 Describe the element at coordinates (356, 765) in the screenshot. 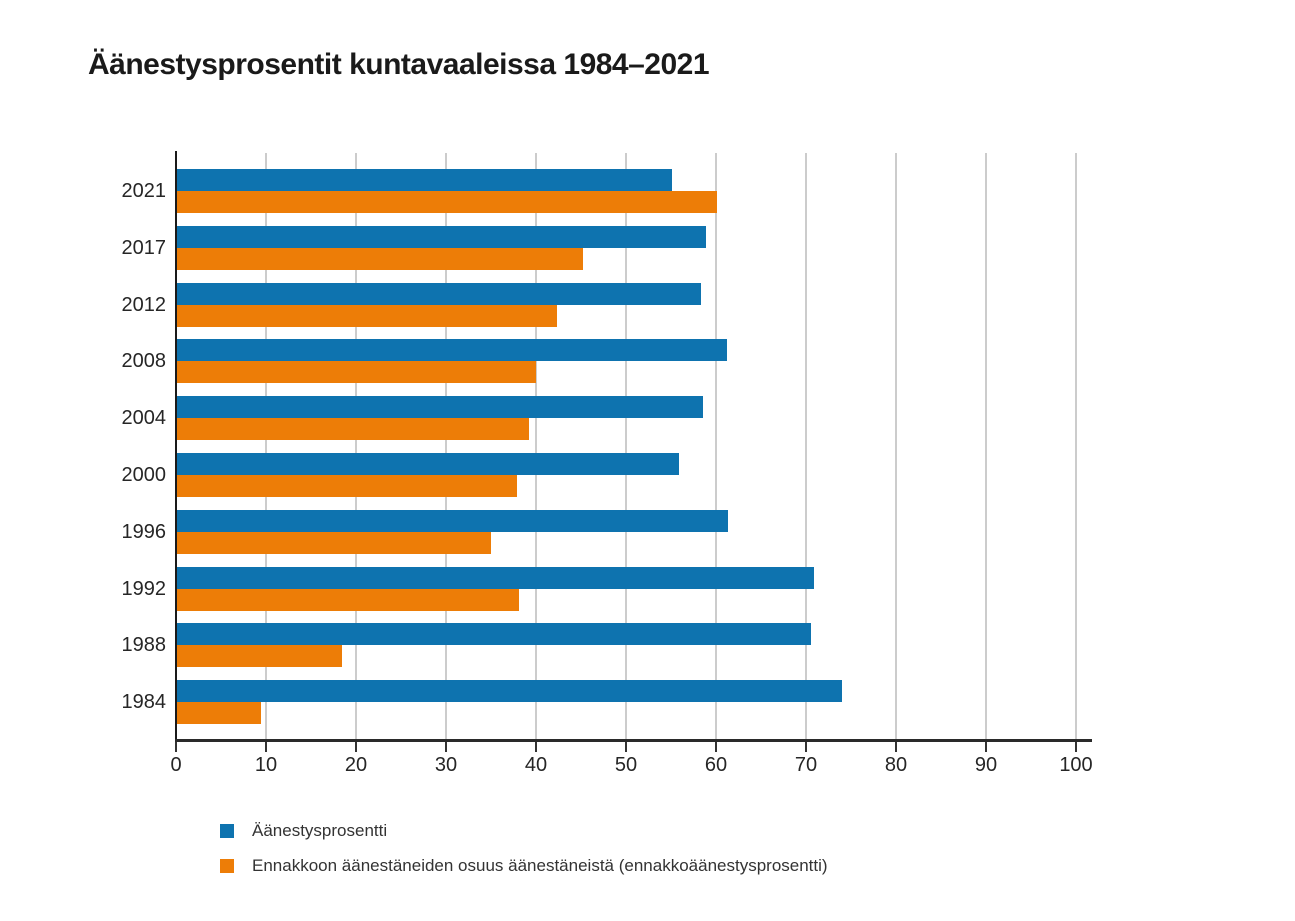

I see `x-axis-tick-label-20: 20` at that location.